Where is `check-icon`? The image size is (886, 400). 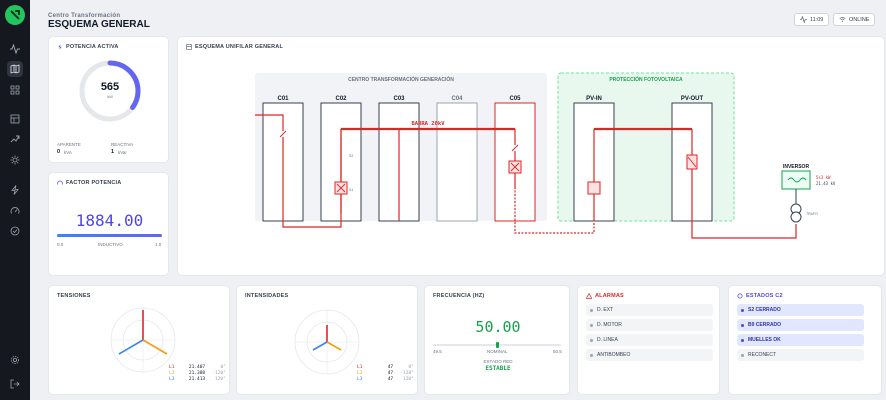 check-icon is located at coordinates (15, 231).